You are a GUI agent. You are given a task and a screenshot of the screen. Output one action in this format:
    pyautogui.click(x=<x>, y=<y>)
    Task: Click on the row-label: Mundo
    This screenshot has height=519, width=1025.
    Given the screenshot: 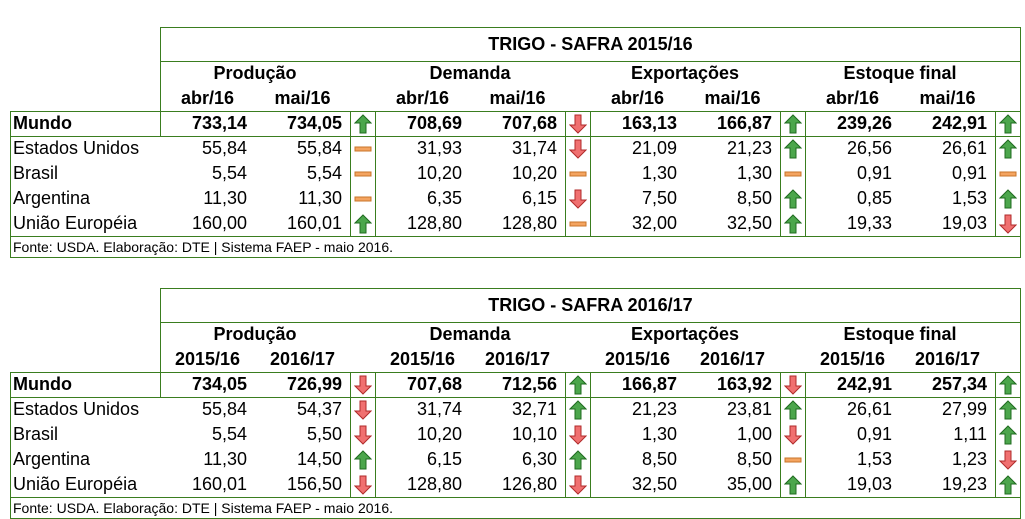 What is the action you would take?
    pyautogui.click(x=42, y=123)
    